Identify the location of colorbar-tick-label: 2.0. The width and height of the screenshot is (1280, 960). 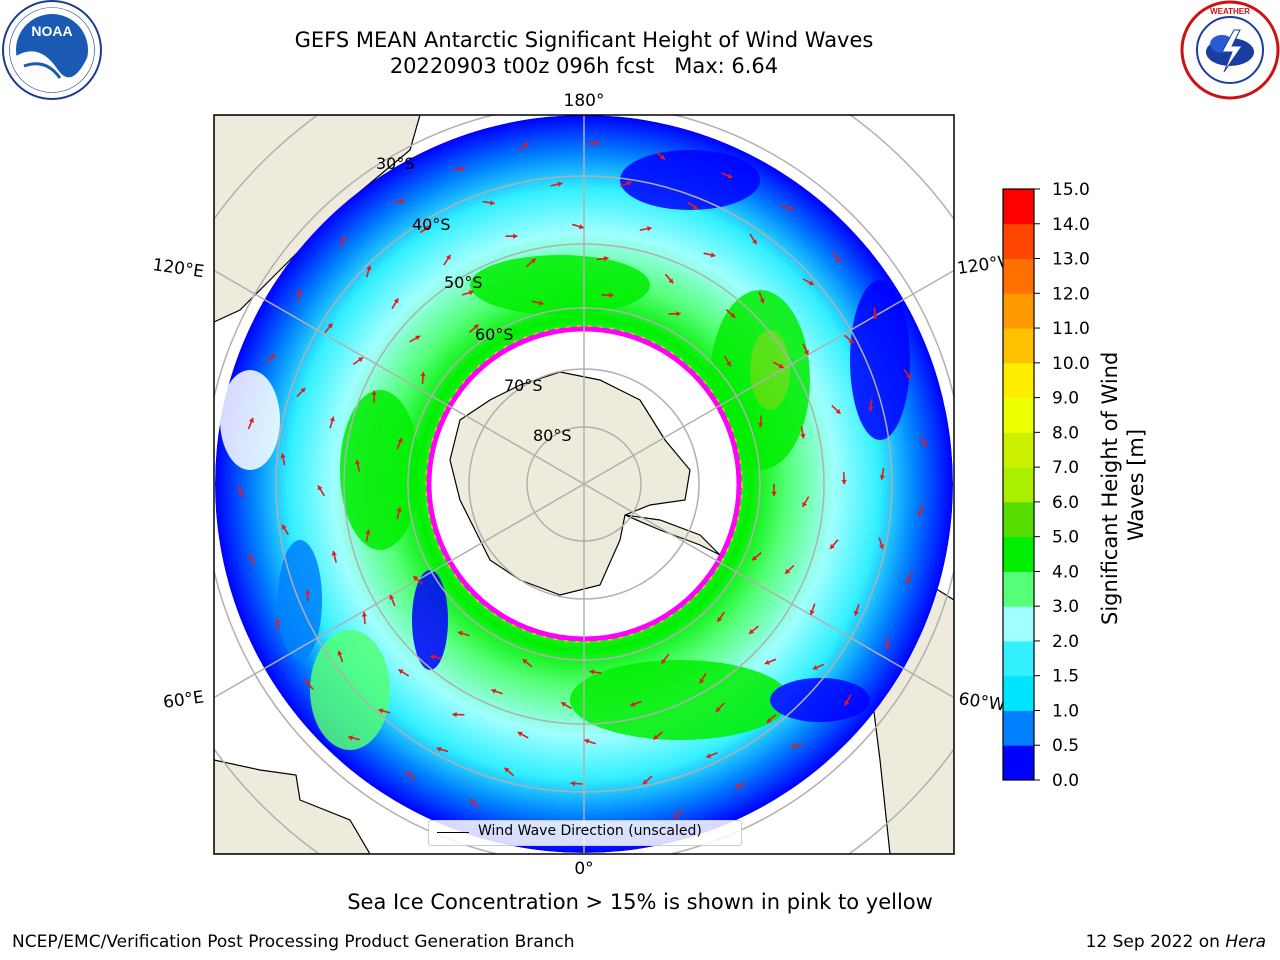
(1065, 642).